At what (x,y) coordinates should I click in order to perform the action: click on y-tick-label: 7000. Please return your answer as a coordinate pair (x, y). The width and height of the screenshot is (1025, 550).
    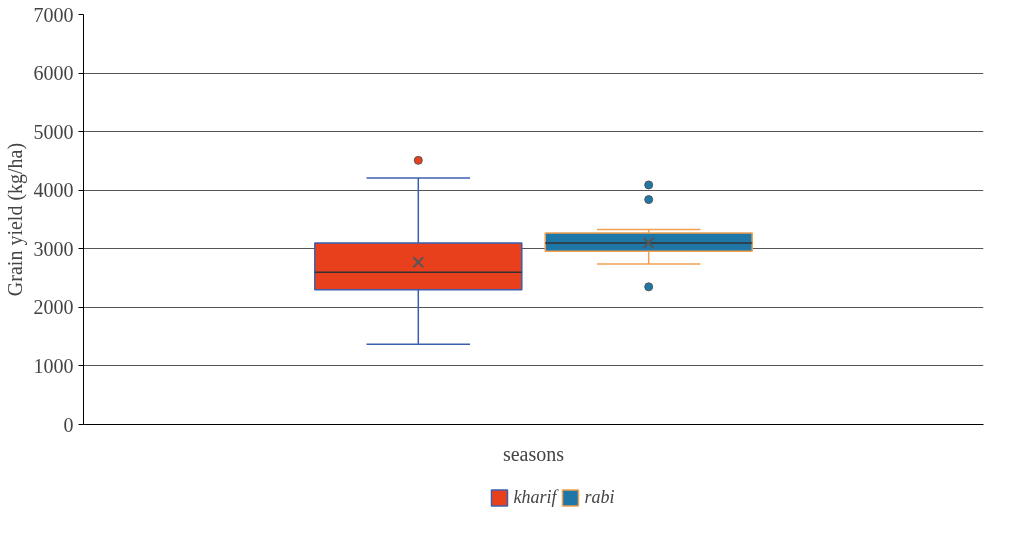
    Looking at the image, I should click on (53, 14).